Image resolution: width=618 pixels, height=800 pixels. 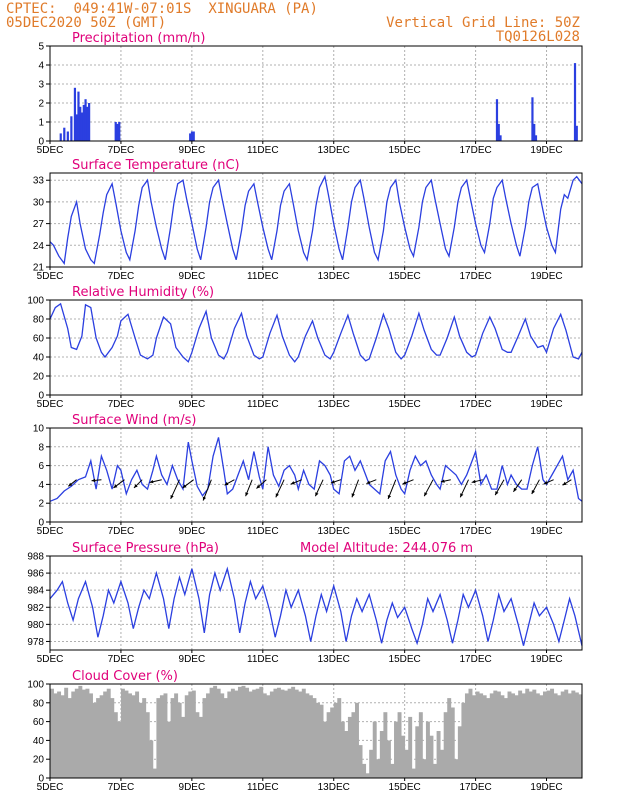 I want to click on precip-ytick-label: 3, so click(x=41, y=85).